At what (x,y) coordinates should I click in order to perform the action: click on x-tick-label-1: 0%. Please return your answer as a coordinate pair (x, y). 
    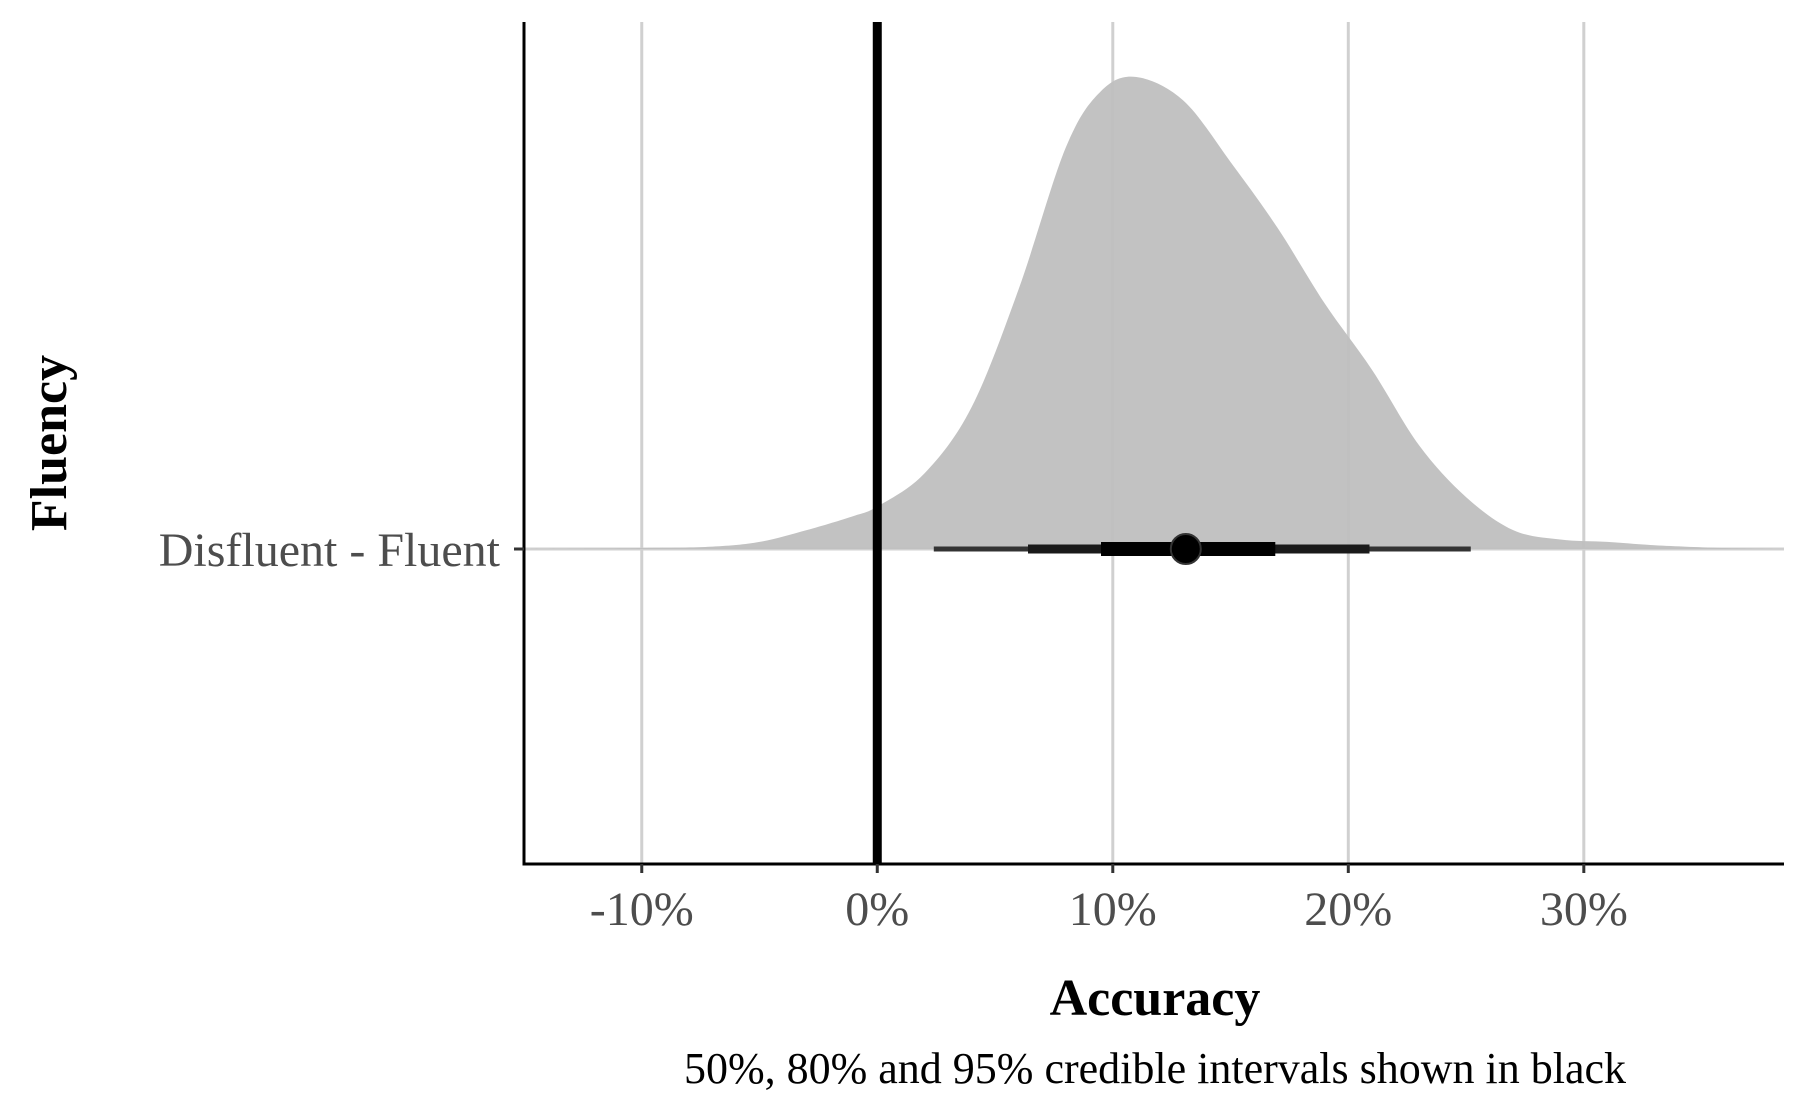
    Looking at the image, I should click on (877, 909).